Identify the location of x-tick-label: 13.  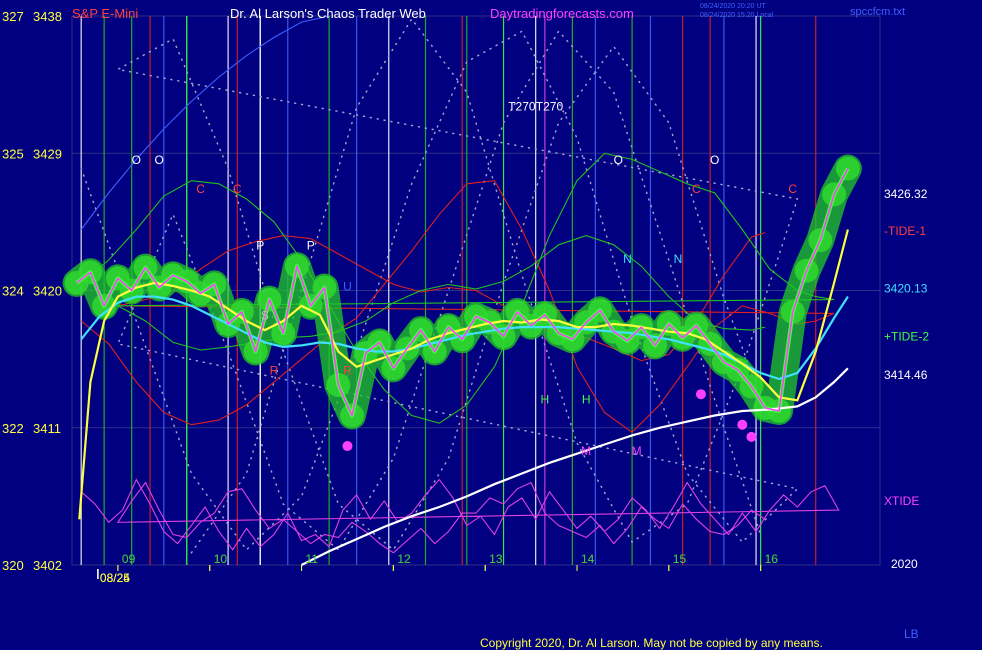
(496, 559).